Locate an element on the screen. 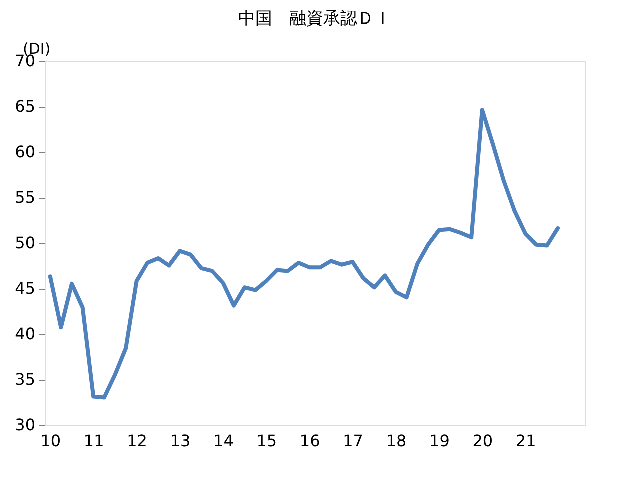 The image size is (620, 486). x-tick-label: 14 is located at coordinates (224, 441).